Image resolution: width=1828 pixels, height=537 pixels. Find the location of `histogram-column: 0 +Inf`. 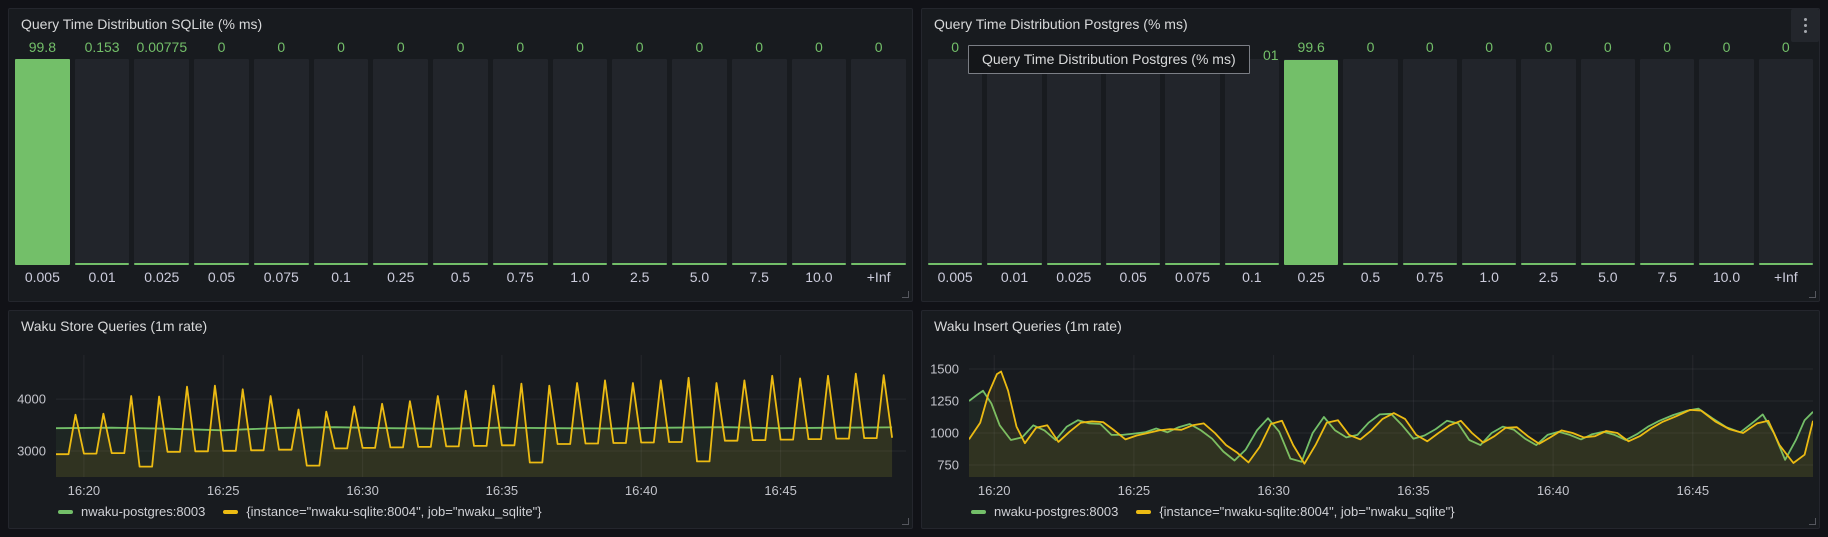

histogram-column: 0 +Inf is located at coordinates (878, 162).